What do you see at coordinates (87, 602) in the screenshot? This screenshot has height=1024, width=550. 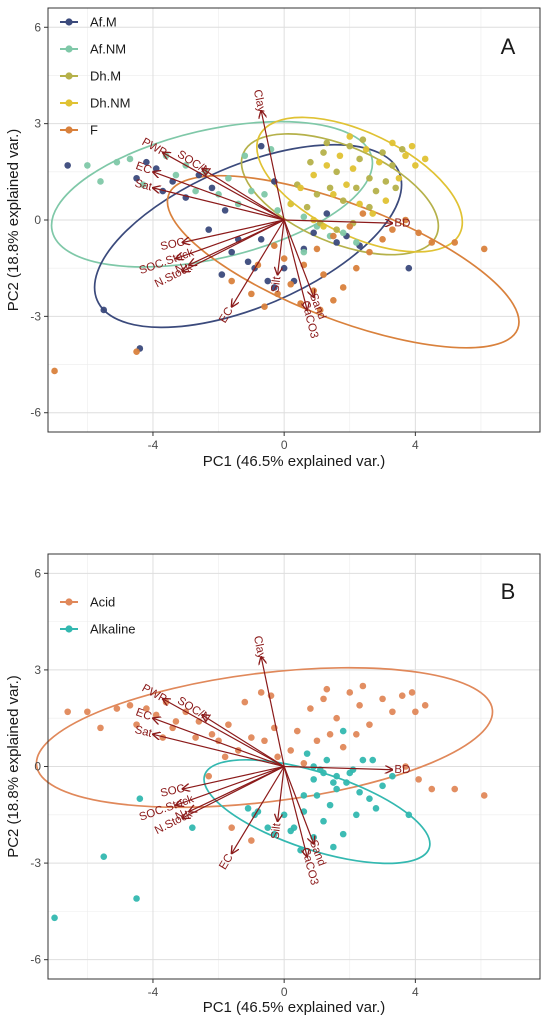 I see `legend-item: Acid` at bounding box center [87, 602].